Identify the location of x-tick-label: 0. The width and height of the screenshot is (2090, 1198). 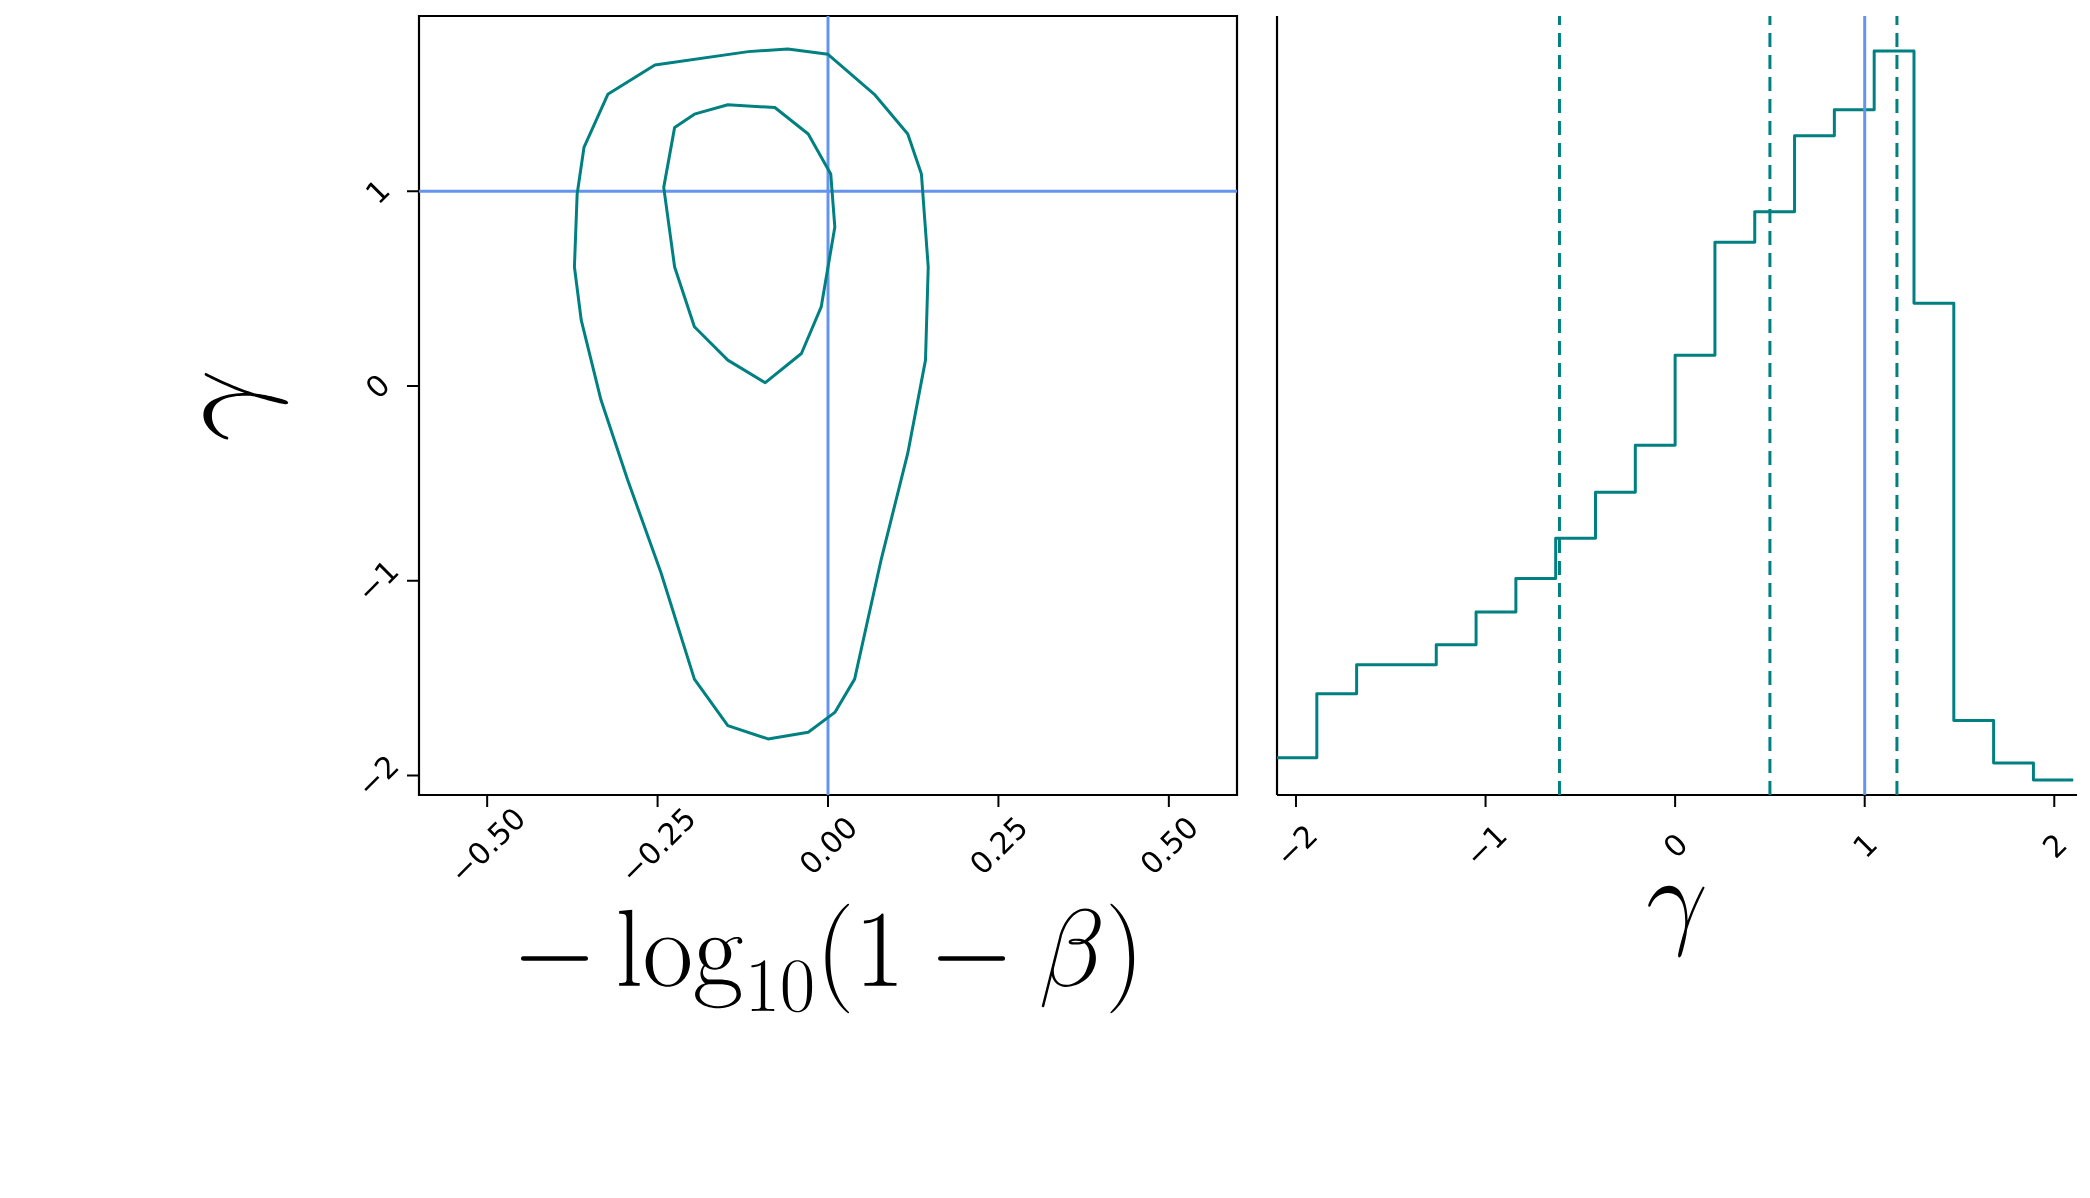
(1675, 845).